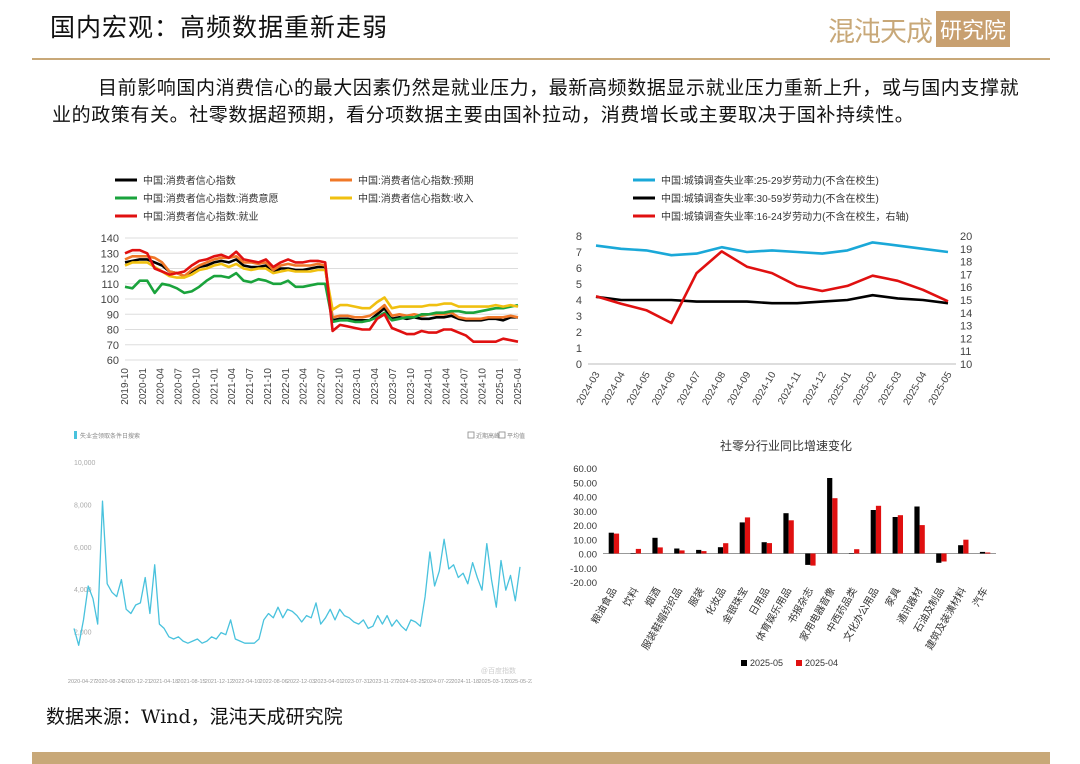  I want to click on y2-tick-label: 14, so click(966, 314).